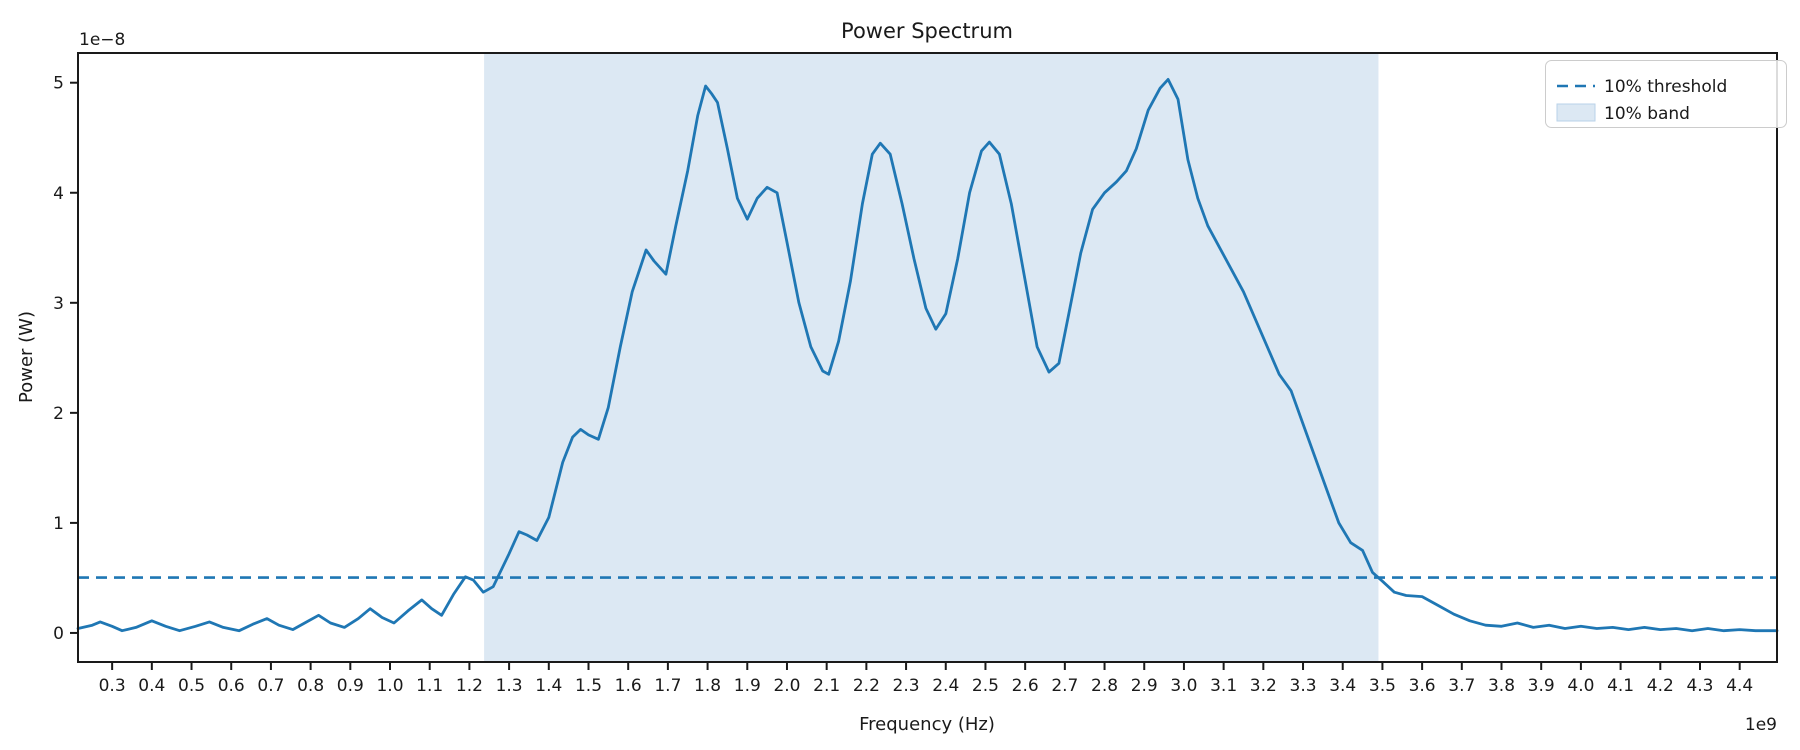 This screenshot has width=1800, height=750. I want to click on x-tick-label: 2.2, so click(866, 686).